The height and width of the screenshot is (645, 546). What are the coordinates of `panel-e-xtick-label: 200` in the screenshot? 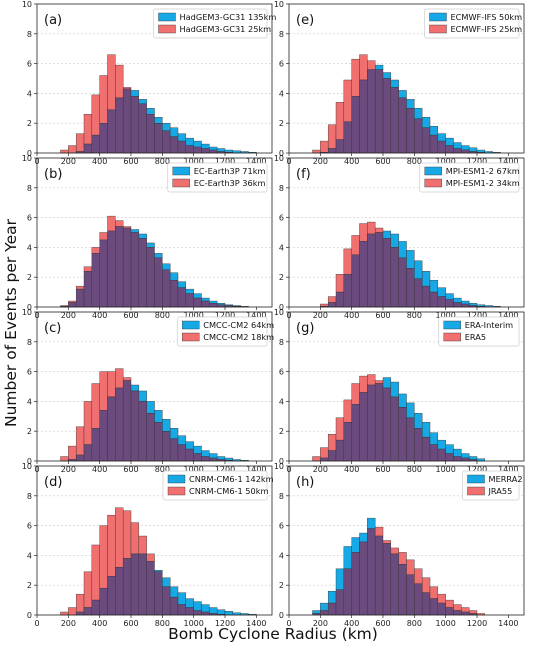 It's located at (320, 161).